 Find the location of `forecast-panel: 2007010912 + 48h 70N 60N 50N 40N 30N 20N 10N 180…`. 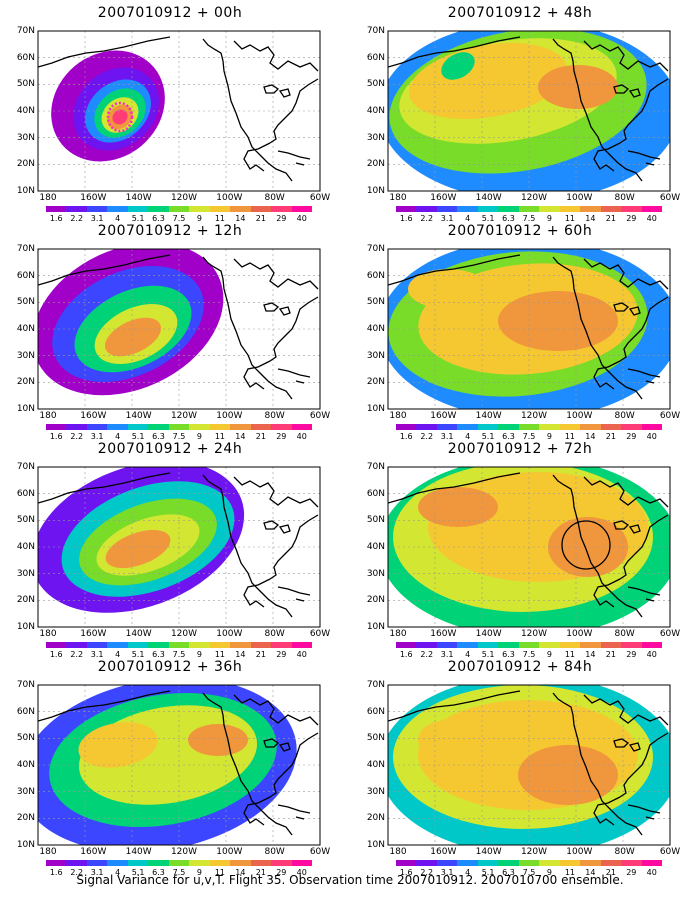

forecast-panel: 2007010912 + 48h 70N 60N 50N 40N 30N 20N 10N 180… is located at coordinates (520, 114).